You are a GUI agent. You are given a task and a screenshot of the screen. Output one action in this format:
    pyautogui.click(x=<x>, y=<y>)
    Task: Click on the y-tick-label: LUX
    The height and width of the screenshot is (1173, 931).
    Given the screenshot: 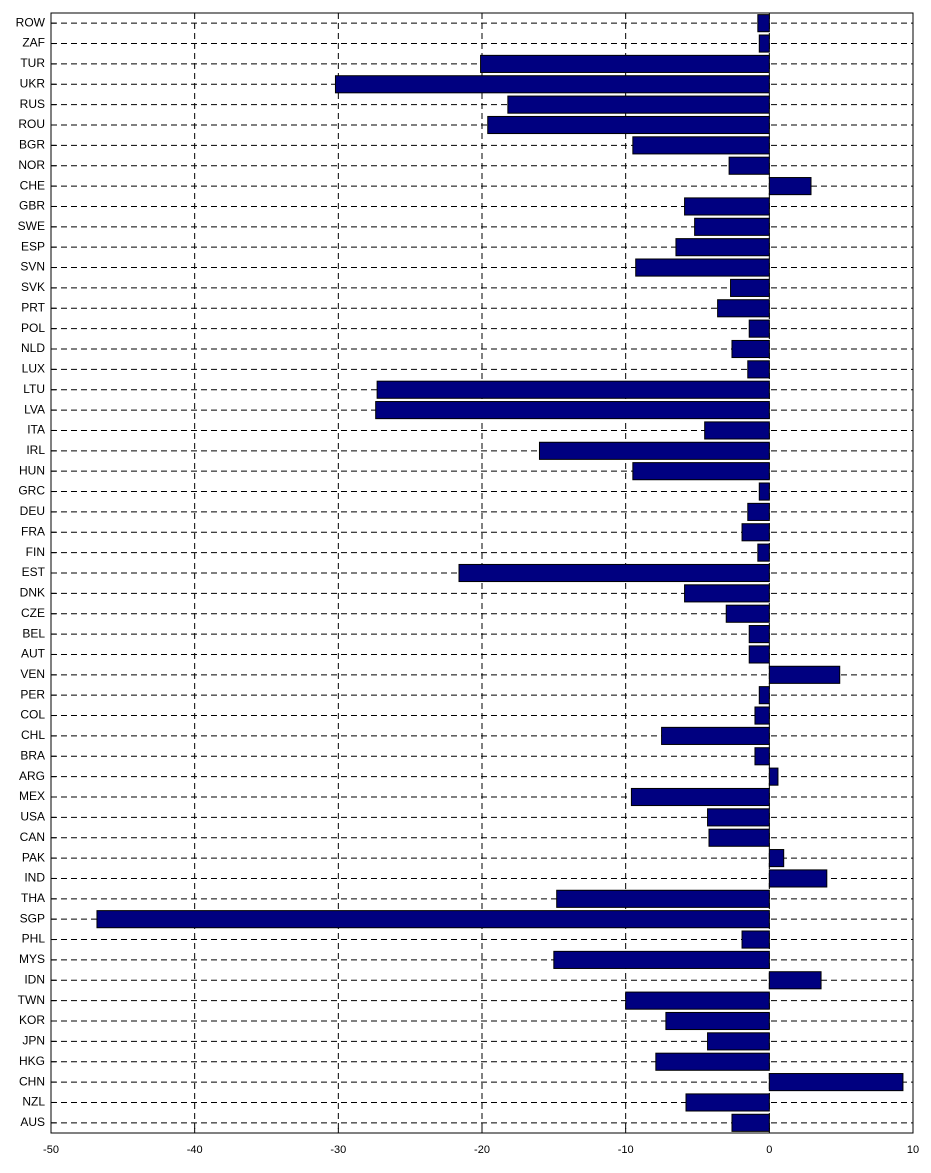 What is the action you would take?
    pyautogui.click(x=33, y=369)
    